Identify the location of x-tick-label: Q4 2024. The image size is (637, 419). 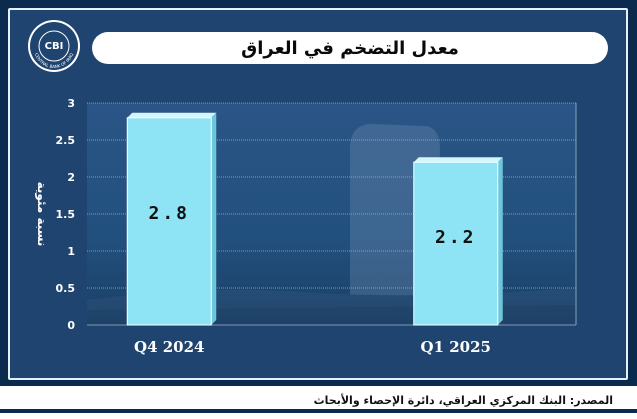
(169, 347).